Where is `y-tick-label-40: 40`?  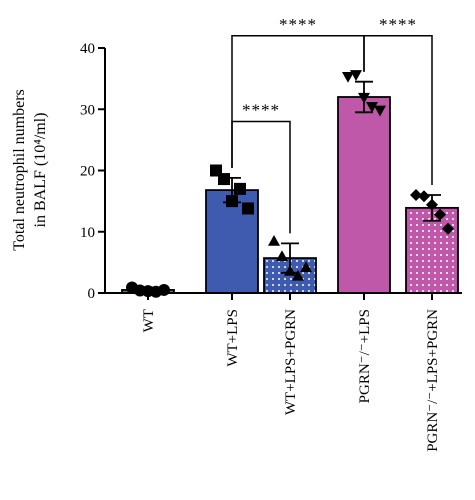 y-tick-label-40: 40 is located at coordinates (87, 49).